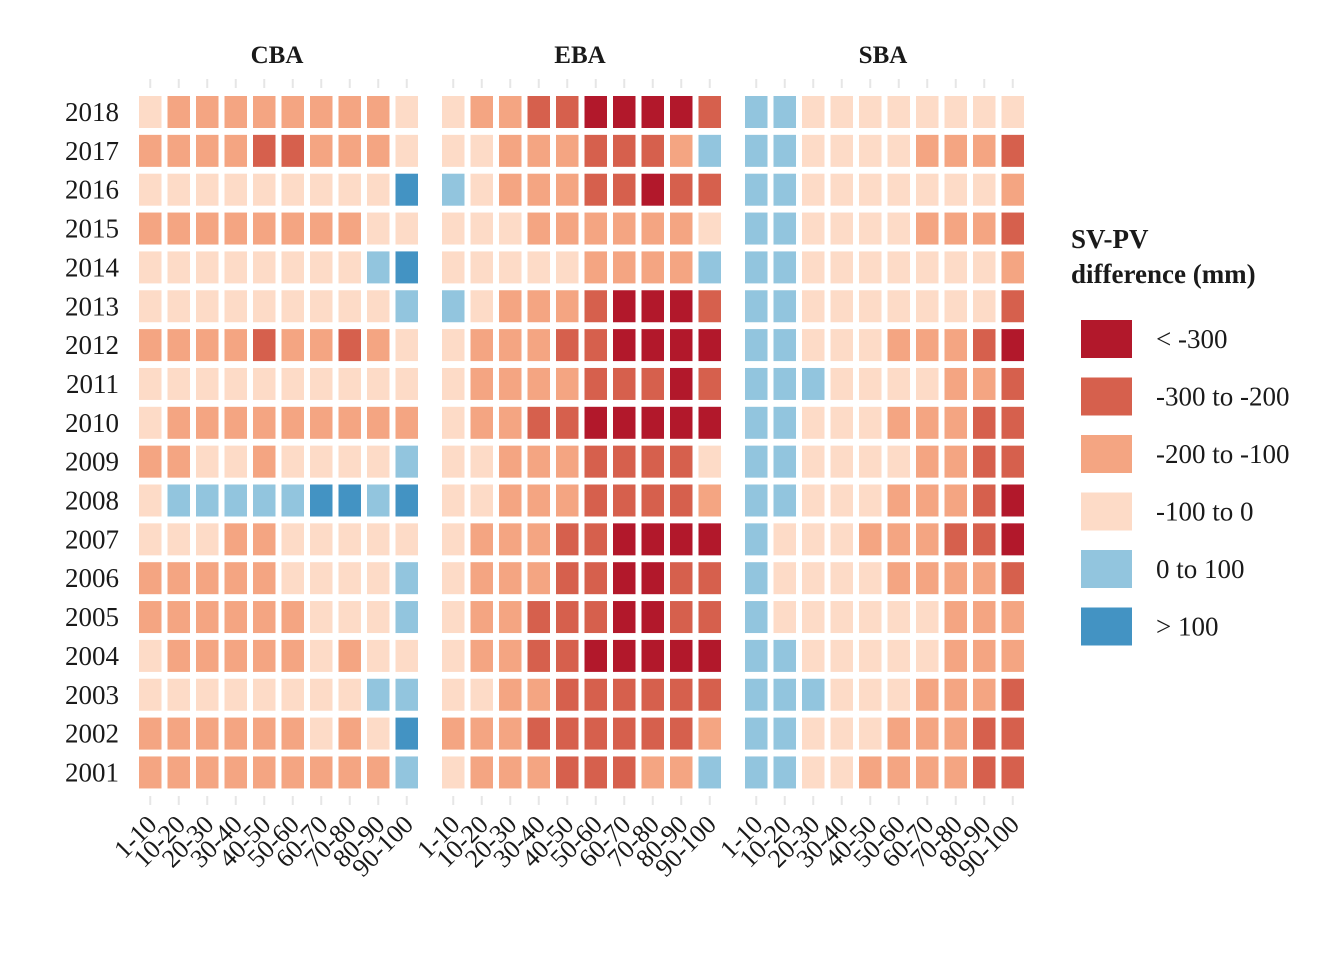  I want to click on y-tick-label: 2005, so click(92, 617).